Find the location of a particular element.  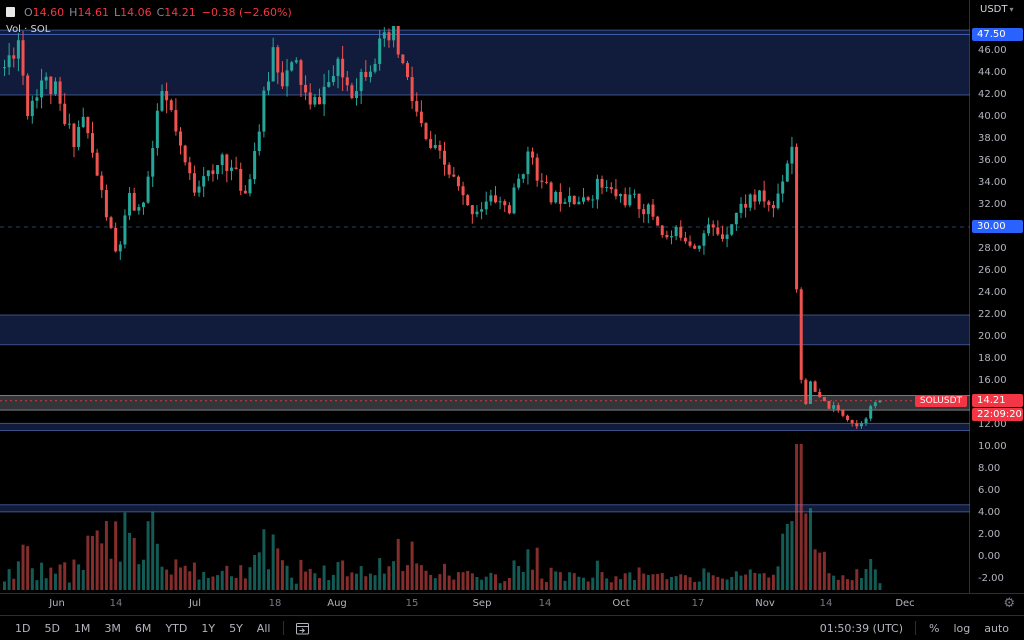

go-to-date-button is located at coordinates (302, 628).